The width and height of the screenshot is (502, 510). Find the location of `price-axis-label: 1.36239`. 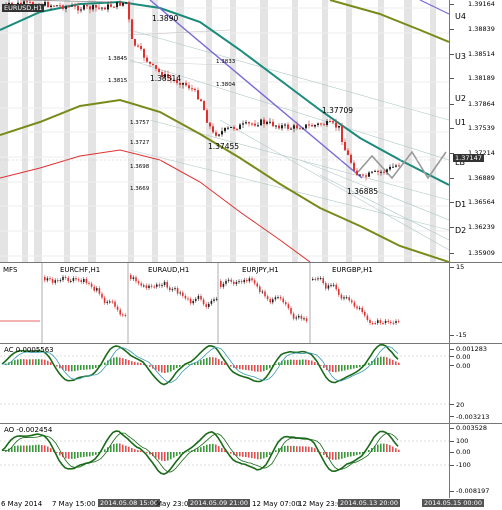

price-axis-label: 1.36239 is located at coordinates (481, 227).